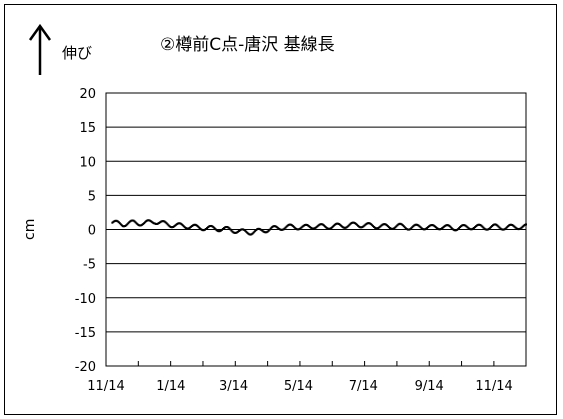 Image resolution: width=563 pixels, height=419 pixels. I want to click on y-axis-label: cm, so click(30, 229).